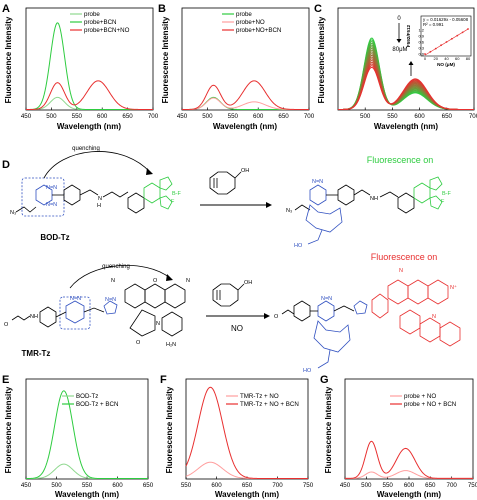 Image resolution: width=477 pixels, height=500 pixels. I want to click on legend-a-0: probe, so click(92, 14).